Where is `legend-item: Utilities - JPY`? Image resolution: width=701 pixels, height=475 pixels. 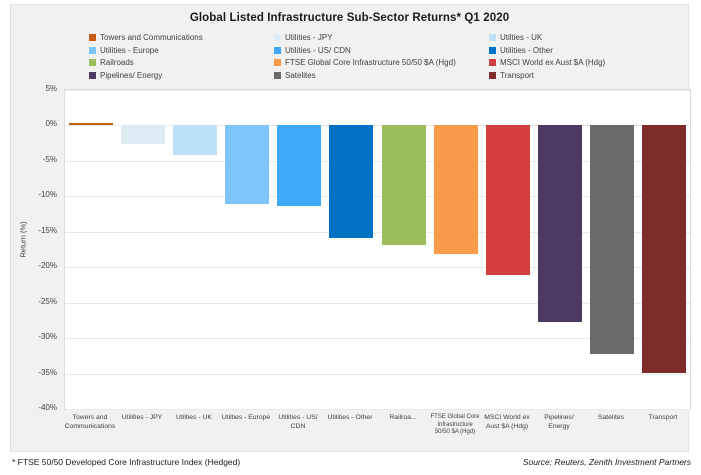 legend-item: Utilities - JPY is located at coordinates (381, 37).